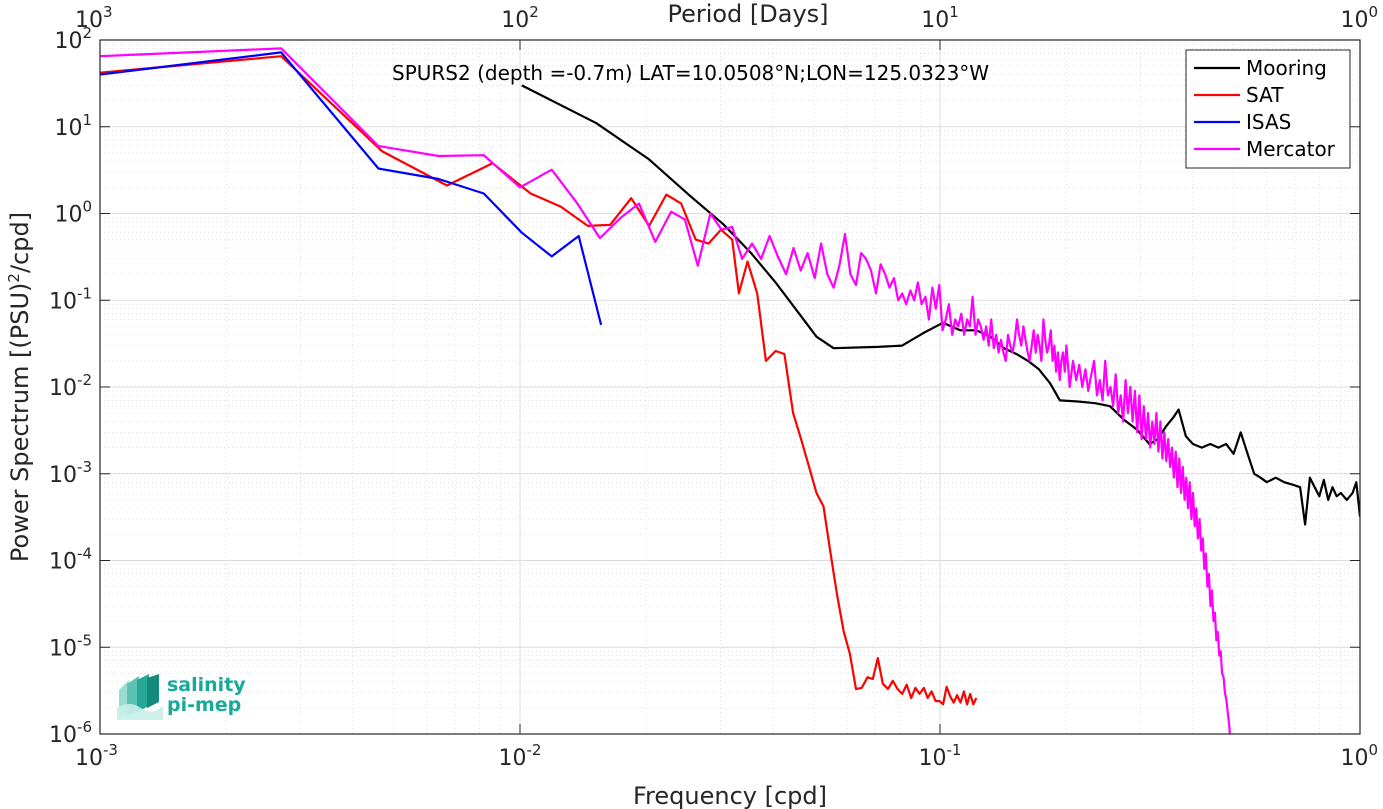  I want to click on y-tick-label-exp: -4, so click(84, 554).